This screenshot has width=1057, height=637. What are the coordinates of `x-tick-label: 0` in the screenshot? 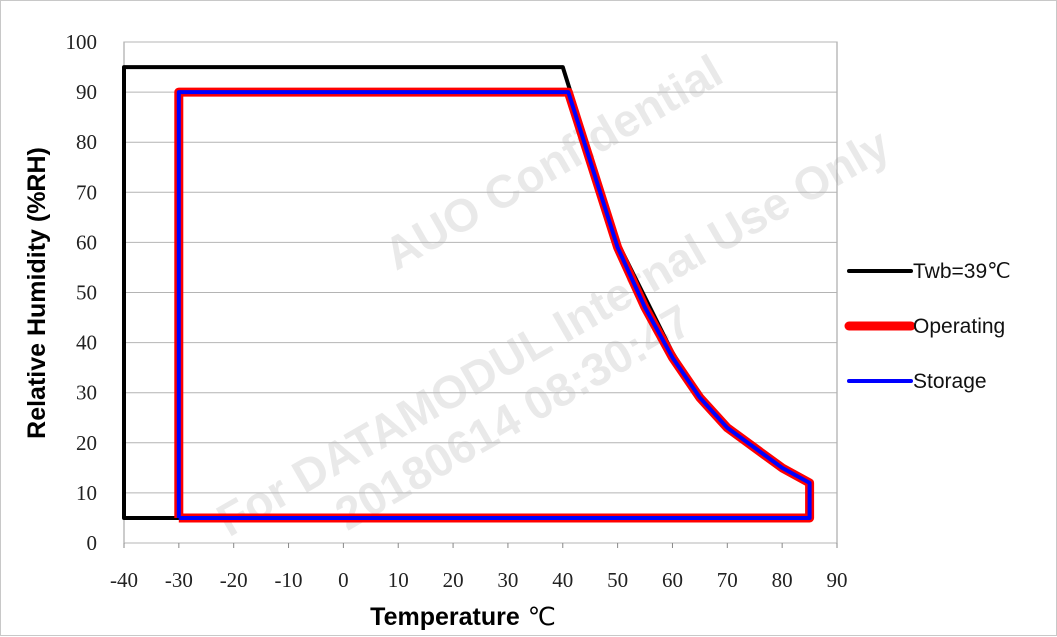 It's located at (343, 580).